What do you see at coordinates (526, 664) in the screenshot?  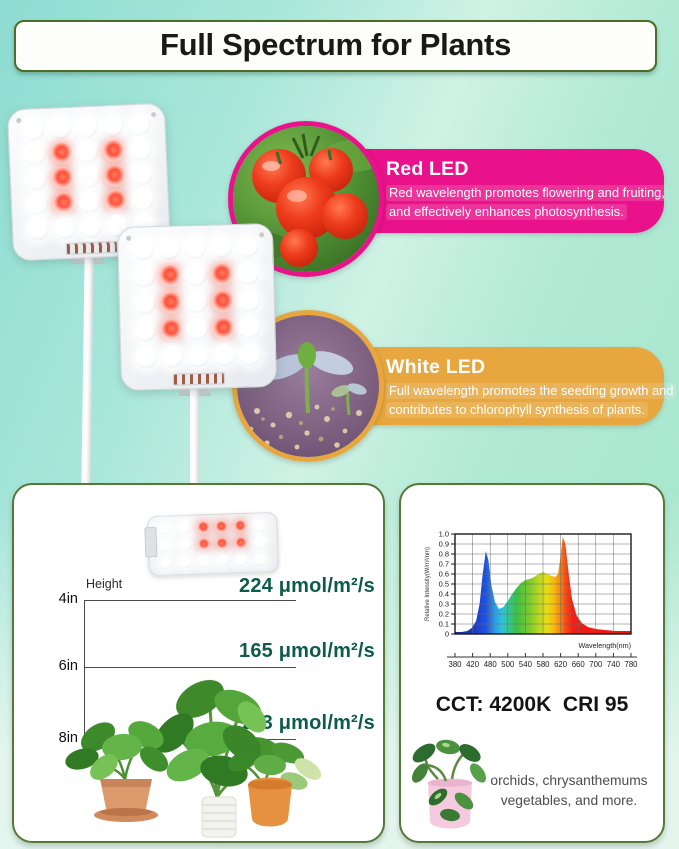 I see `x-tick-label: 540` at bounding box center [526, 664].